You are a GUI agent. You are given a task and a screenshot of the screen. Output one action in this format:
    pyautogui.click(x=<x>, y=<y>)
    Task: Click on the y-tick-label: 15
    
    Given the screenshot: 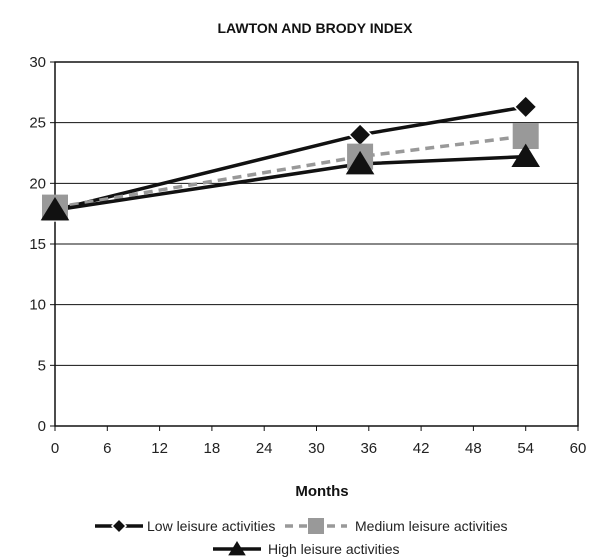 What is the action you would take?
    pyautogui.click(x=37, y=244)
    